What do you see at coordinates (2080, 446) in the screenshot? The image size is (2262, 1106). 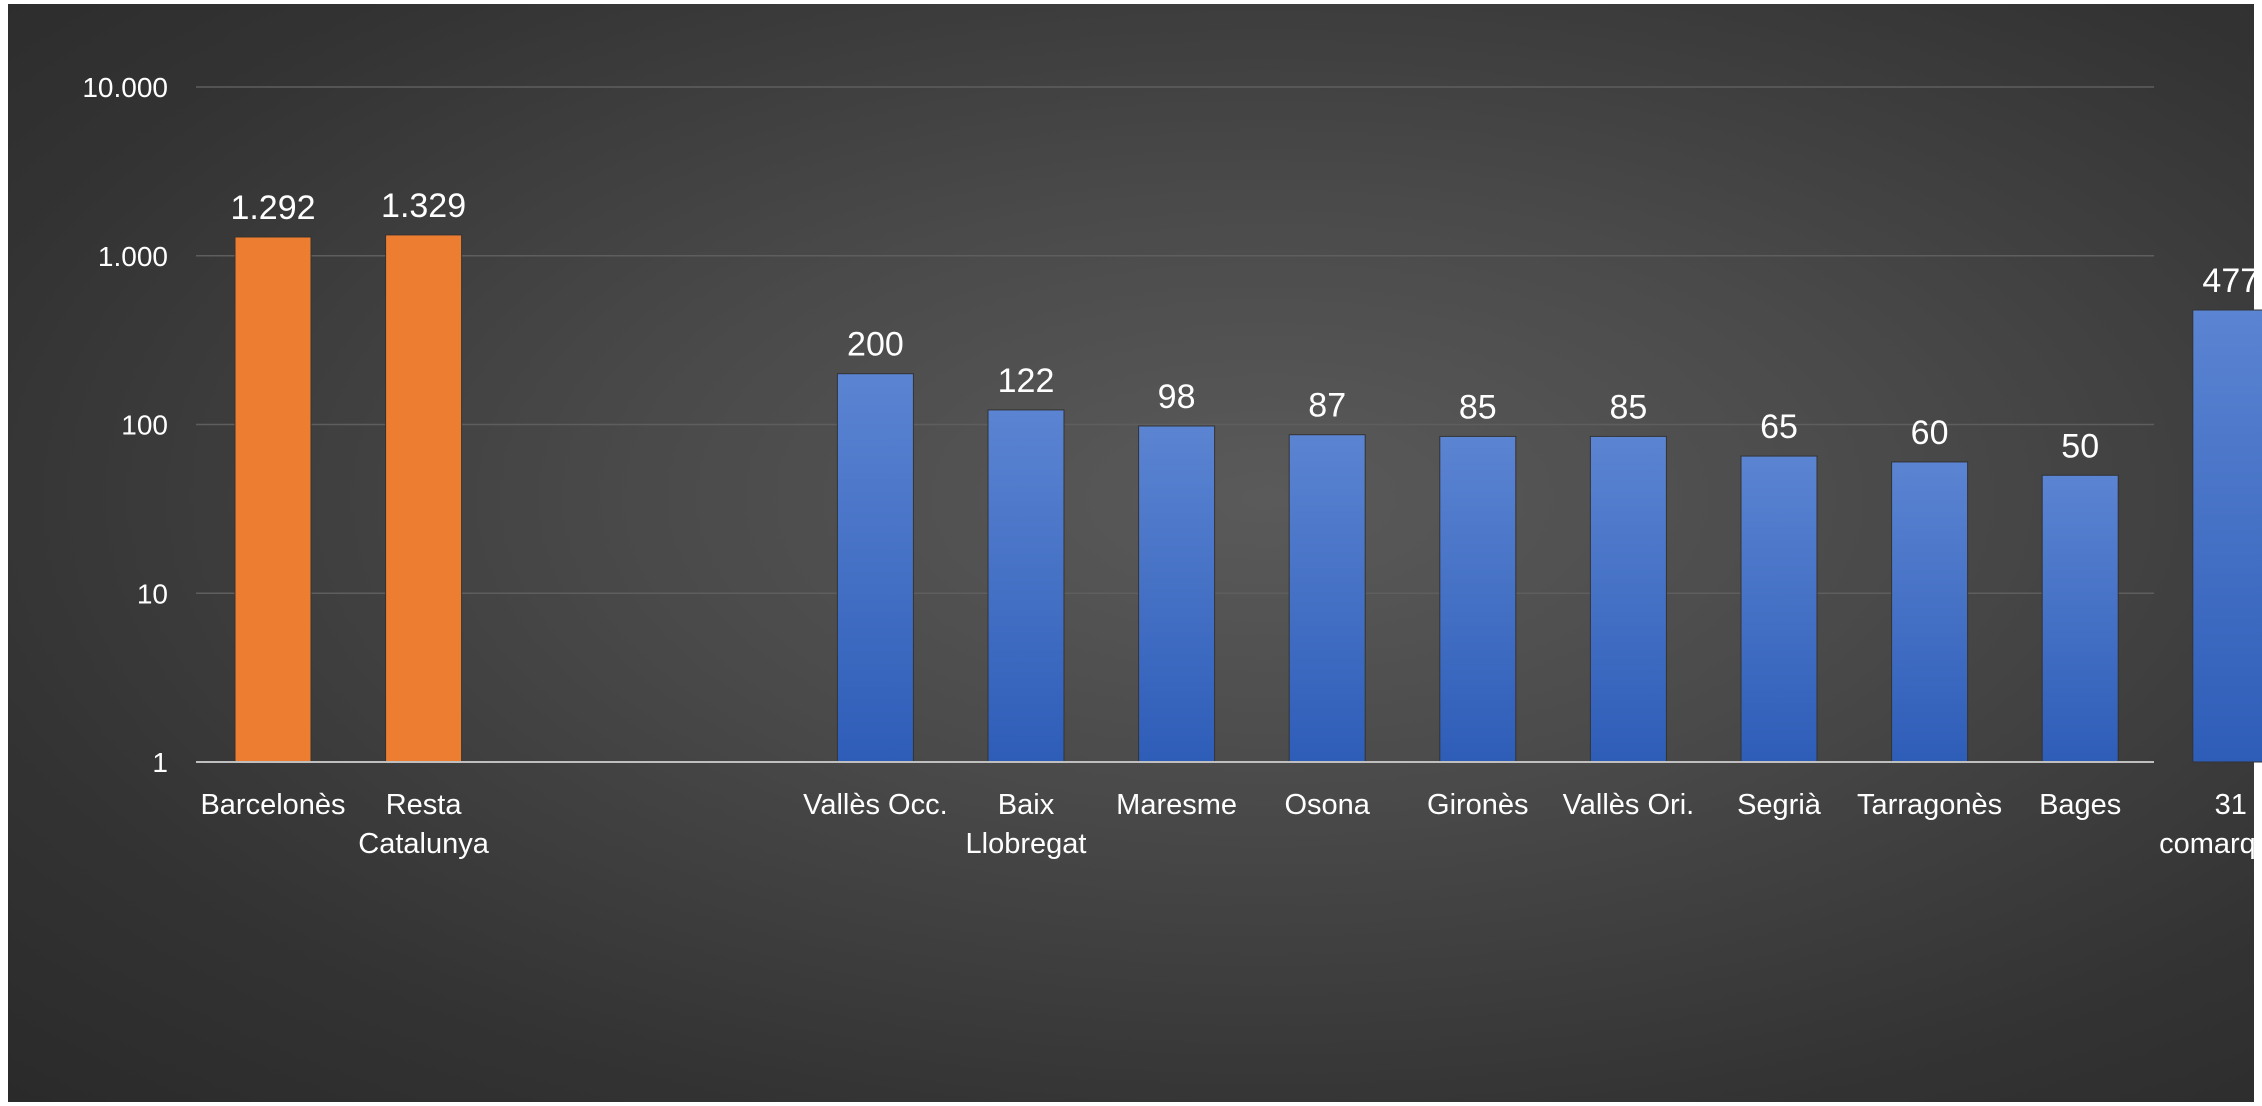 I see `data-label: 50` at bounding box center [2080, 446].